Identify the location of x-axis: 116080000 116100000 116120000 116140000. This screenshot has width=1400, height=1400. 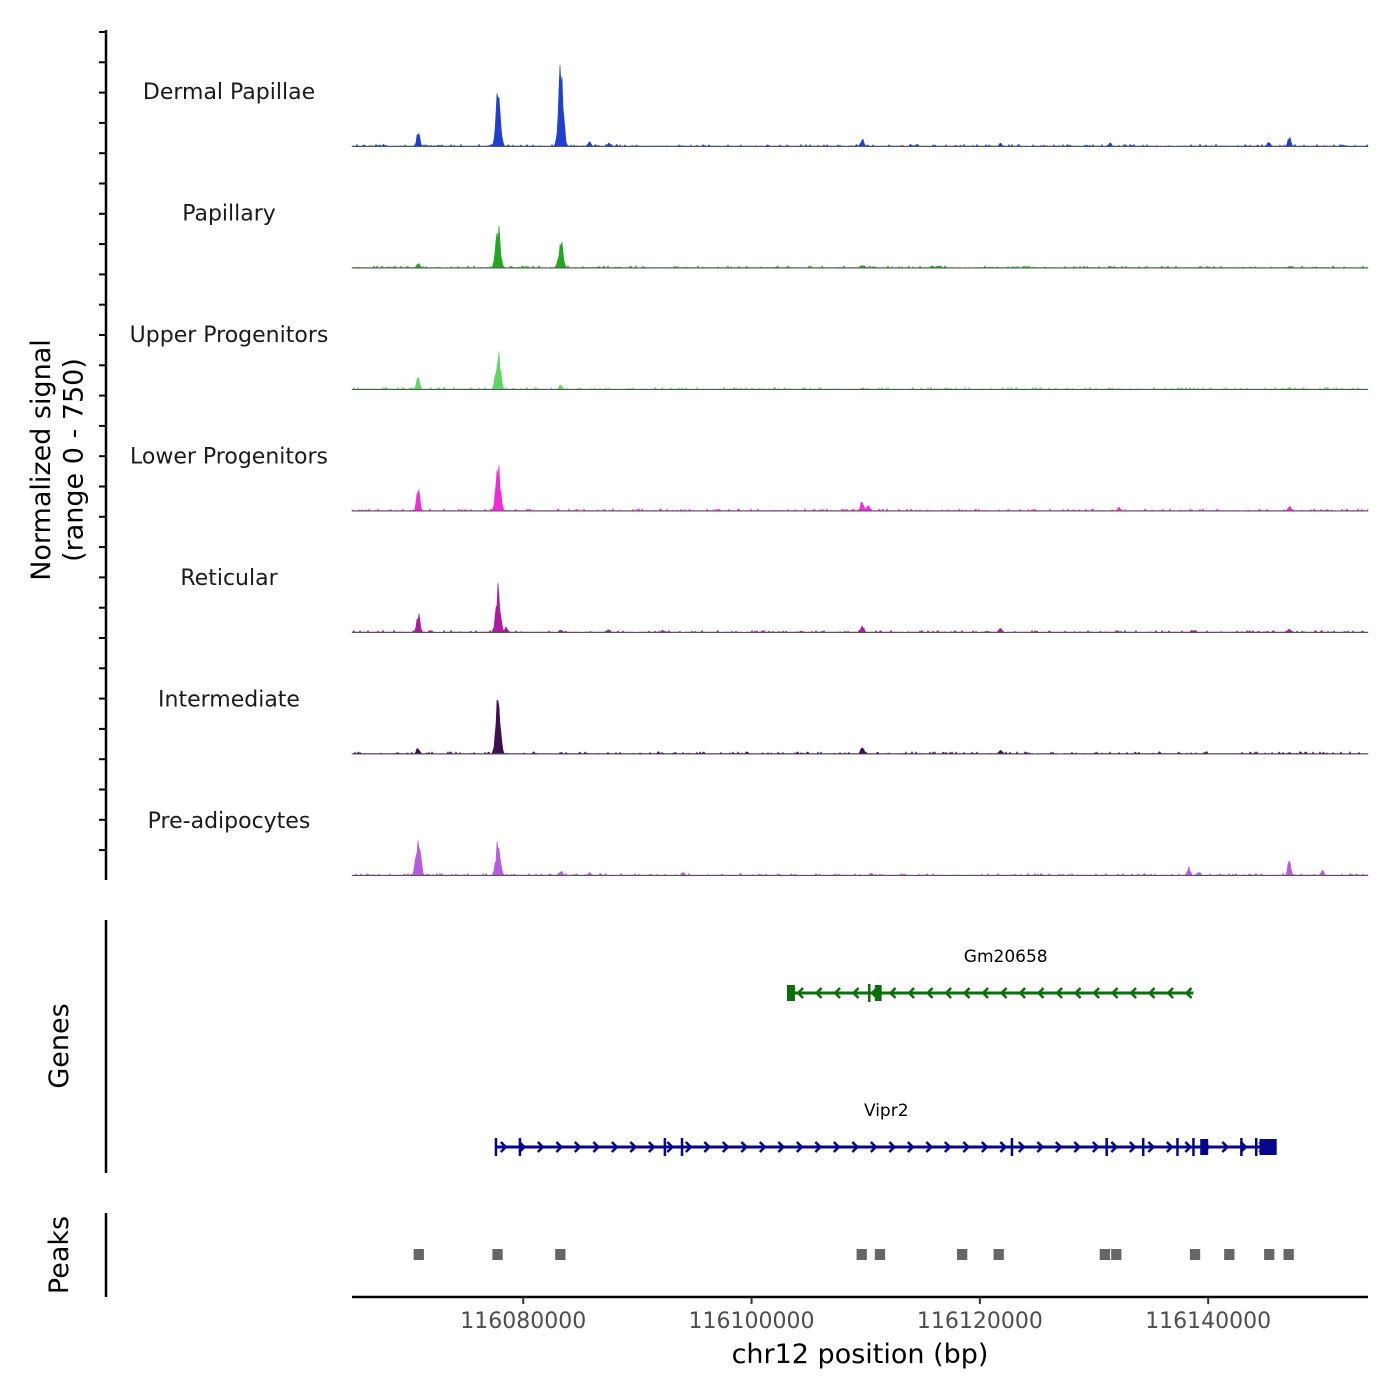
(860, 1314).